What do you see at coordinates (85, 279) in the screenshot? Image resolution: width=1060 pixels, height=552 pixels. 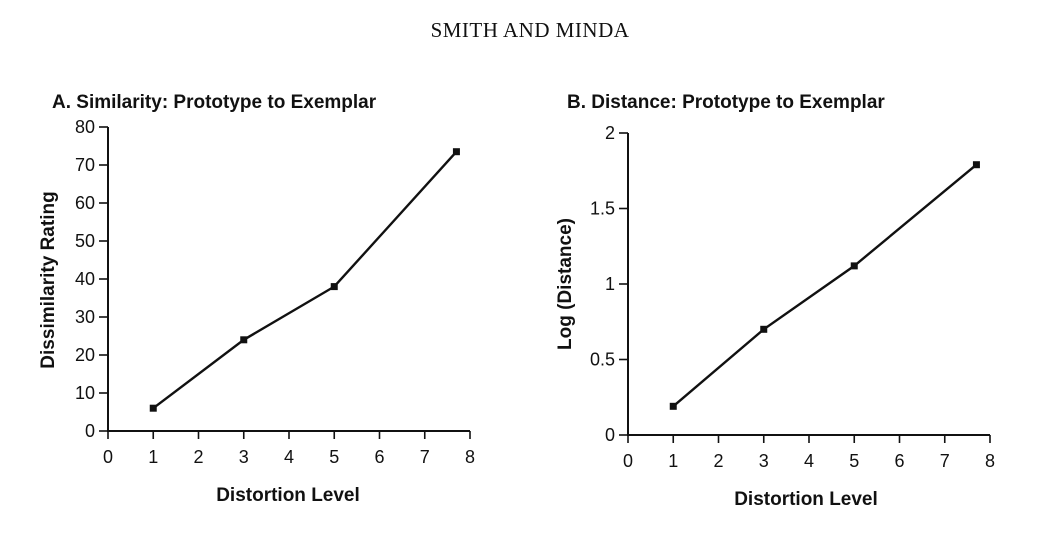 I see `y-tick-label: 40` at bounding box center [85, 279].